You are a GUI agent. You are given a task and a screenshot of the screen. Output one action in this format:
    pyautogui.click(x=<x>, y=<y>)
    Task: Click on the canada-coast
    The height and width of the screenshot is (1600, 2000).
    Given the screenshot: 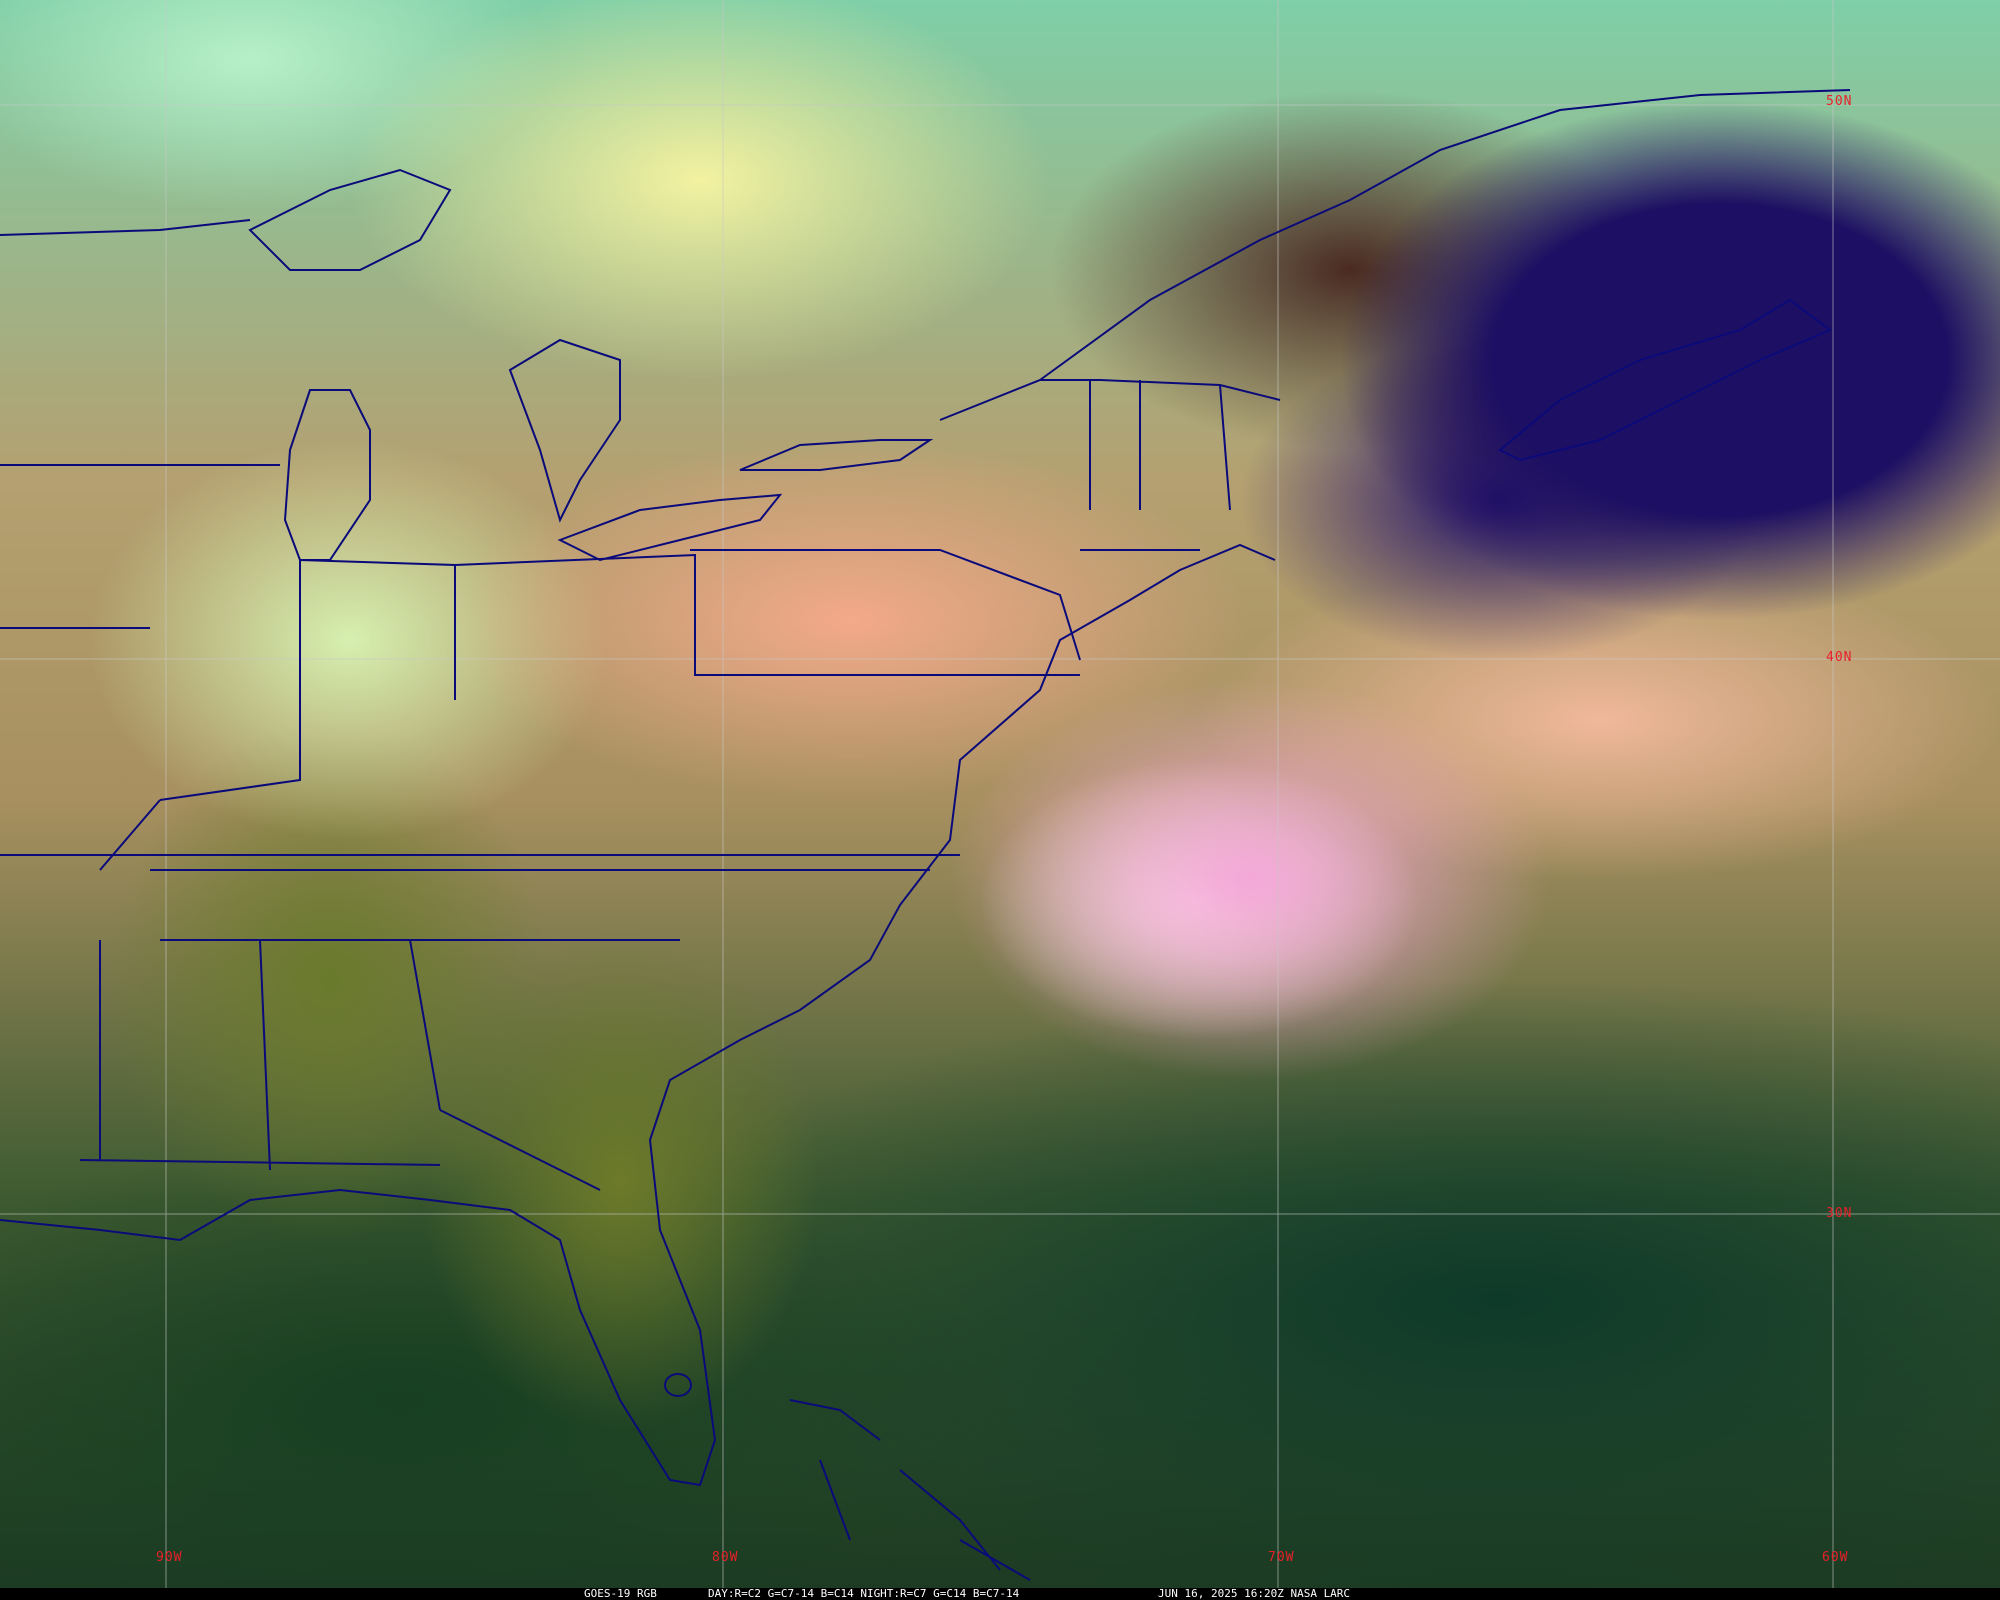 What is the action you would take?
    pyautogui.click(x=1445, y=235)
    